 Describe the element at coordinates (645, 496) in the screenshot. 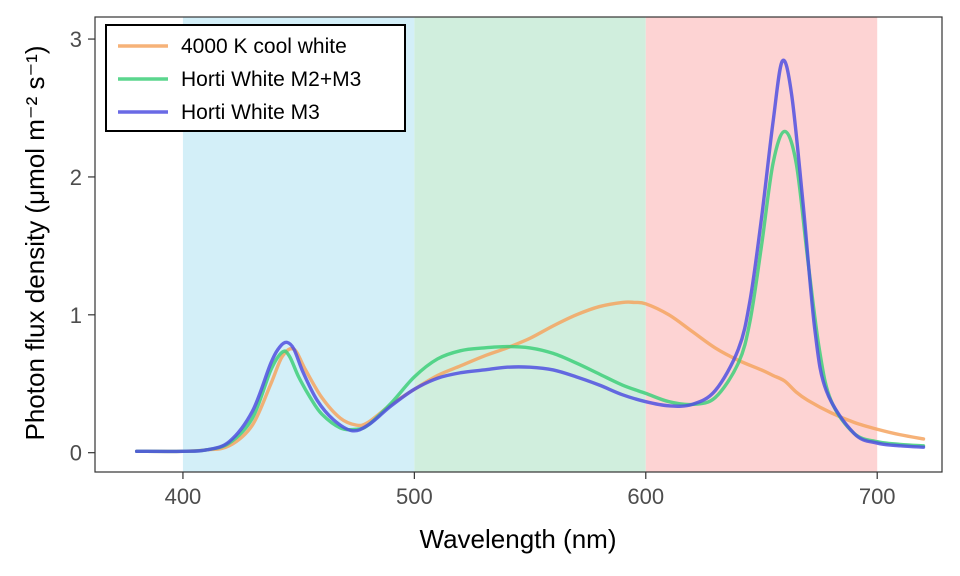

I see `x-tick-label-600: 600` at that location.